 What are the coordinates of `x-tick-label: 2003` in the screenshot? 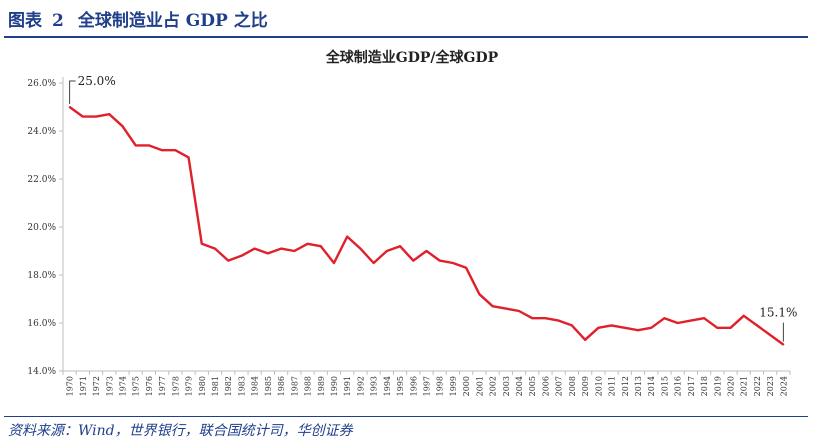 It's located at (506, 386).